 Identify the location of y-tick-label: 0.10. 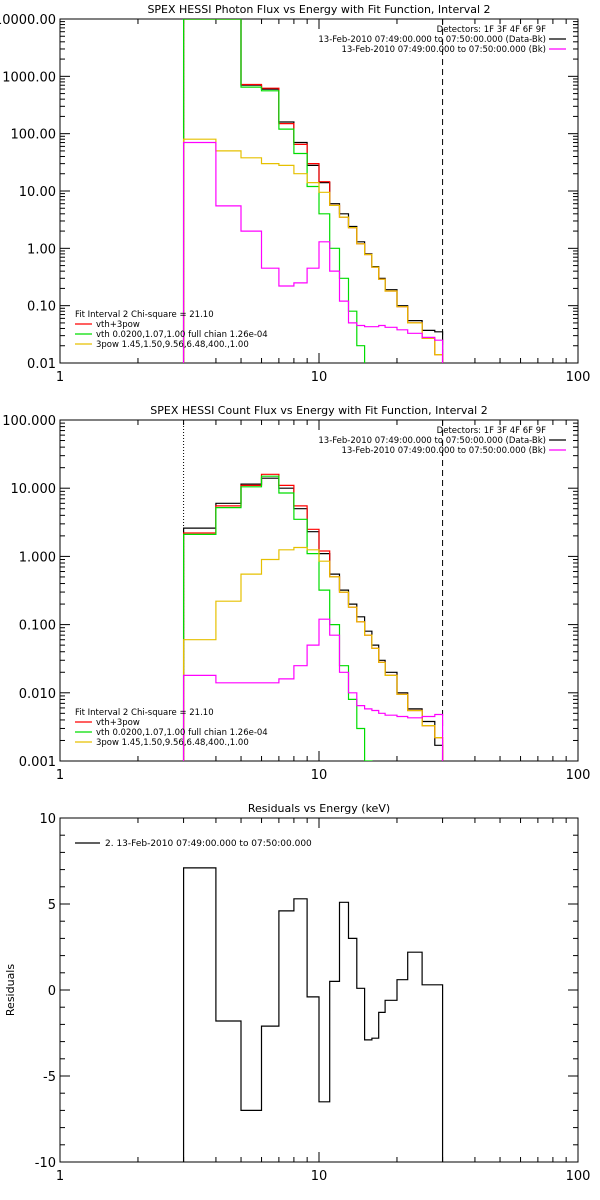
(41, 307).